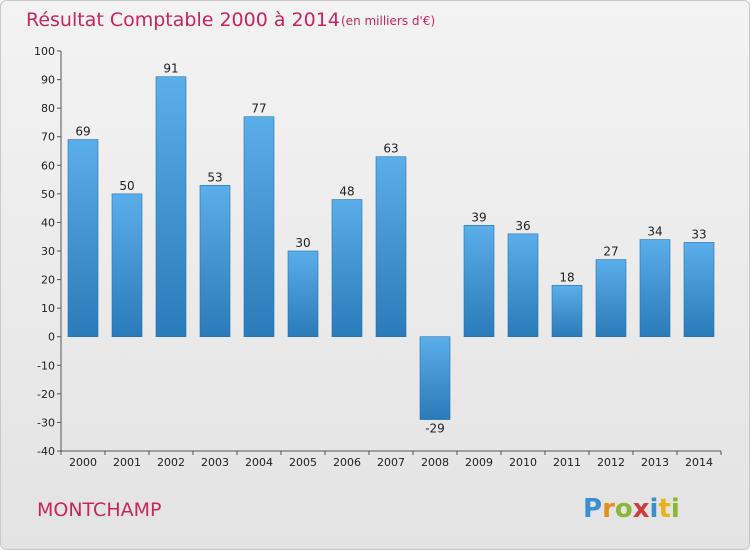  What do you see at coordinates (347, 462) in the screenshot?
I see `x-tick-label: 2006` at bounding box center [347, 462].